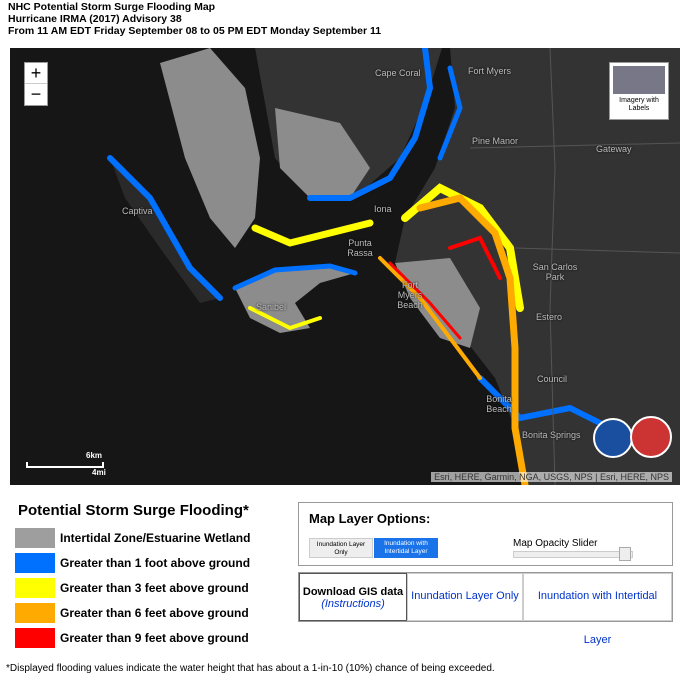 The image size is (690, 684). What do you see at coordinates (112, 7) in the screenshot?
I see `header-line: NHC Potential Storm Surge Flooding Map` at bounding box center [112, 7].